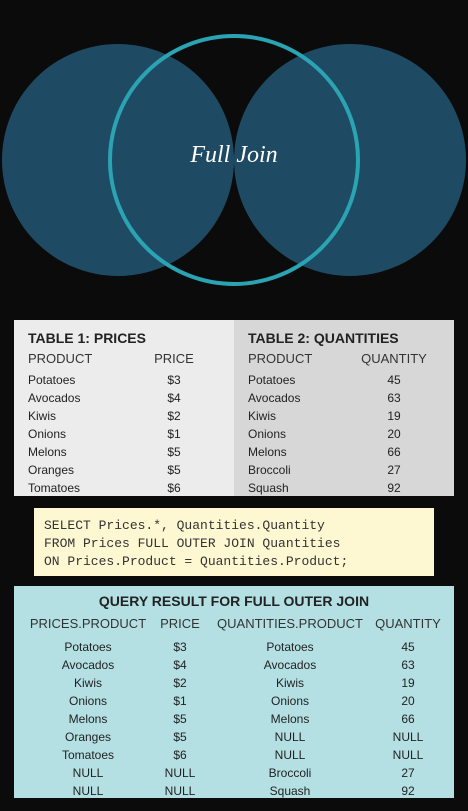  I want to click on cell-prices-product: Tomatoes, so click(88, 755).